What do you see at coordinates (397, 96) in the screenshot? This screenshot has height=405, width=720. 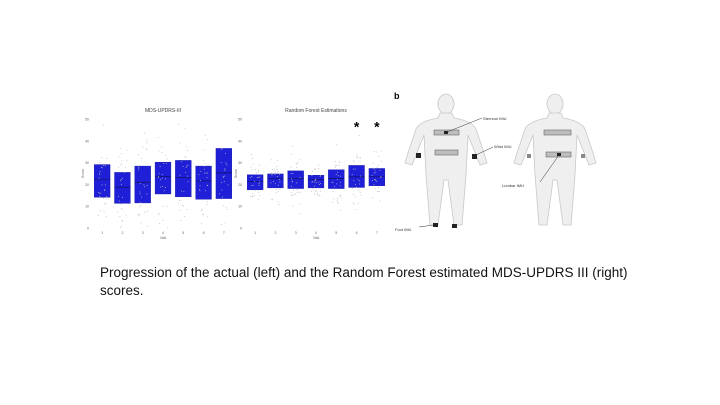 I see `panel-label: b` at bounding box center [397, 96].